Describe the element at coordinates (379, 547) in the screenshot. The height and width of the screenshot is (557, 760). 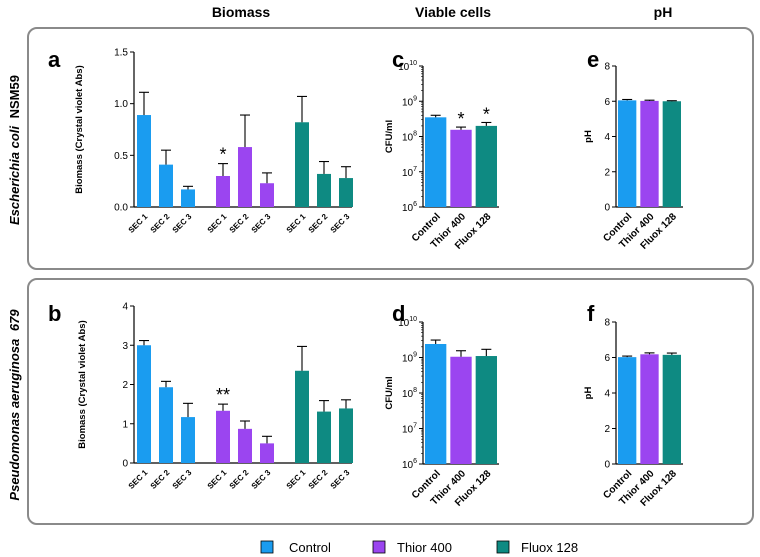
I see `legend-swatch-thior` at that location.